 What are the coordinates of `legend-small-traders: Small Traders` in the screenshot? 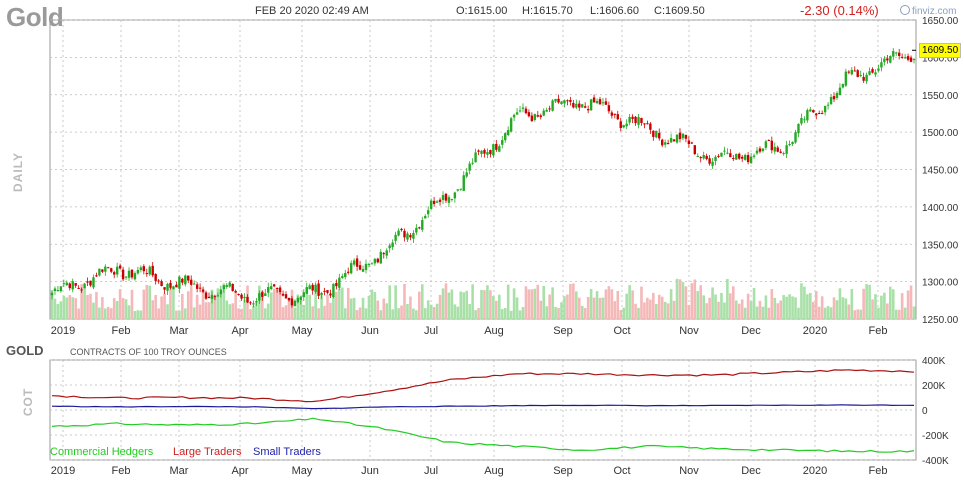 It's located at (287, 452).